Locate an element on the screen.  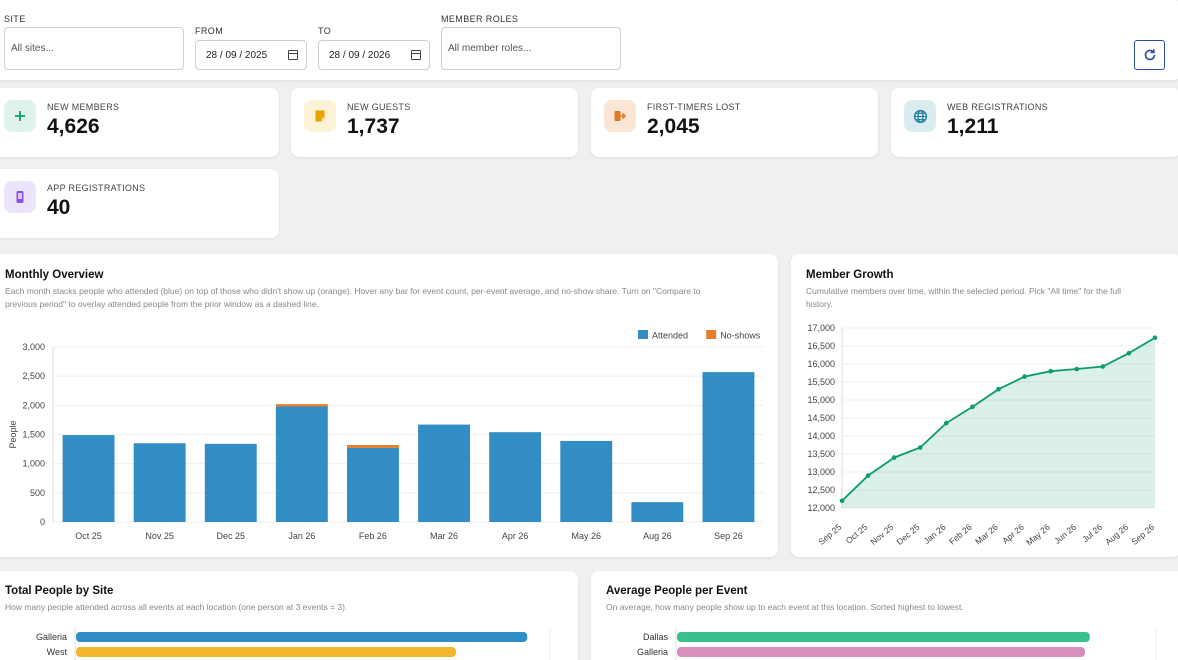
bar-no-shows is located at coordinates (372, 446).